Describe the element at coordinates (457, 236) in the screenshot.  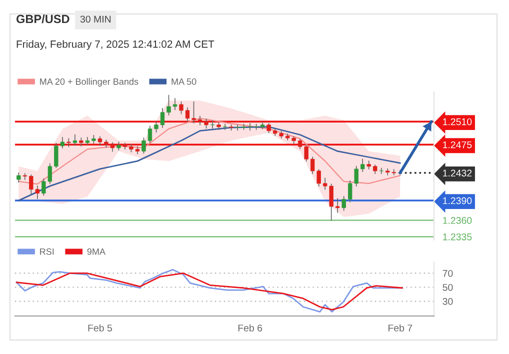
I see `y-tick-label: 1.2335` at that location.